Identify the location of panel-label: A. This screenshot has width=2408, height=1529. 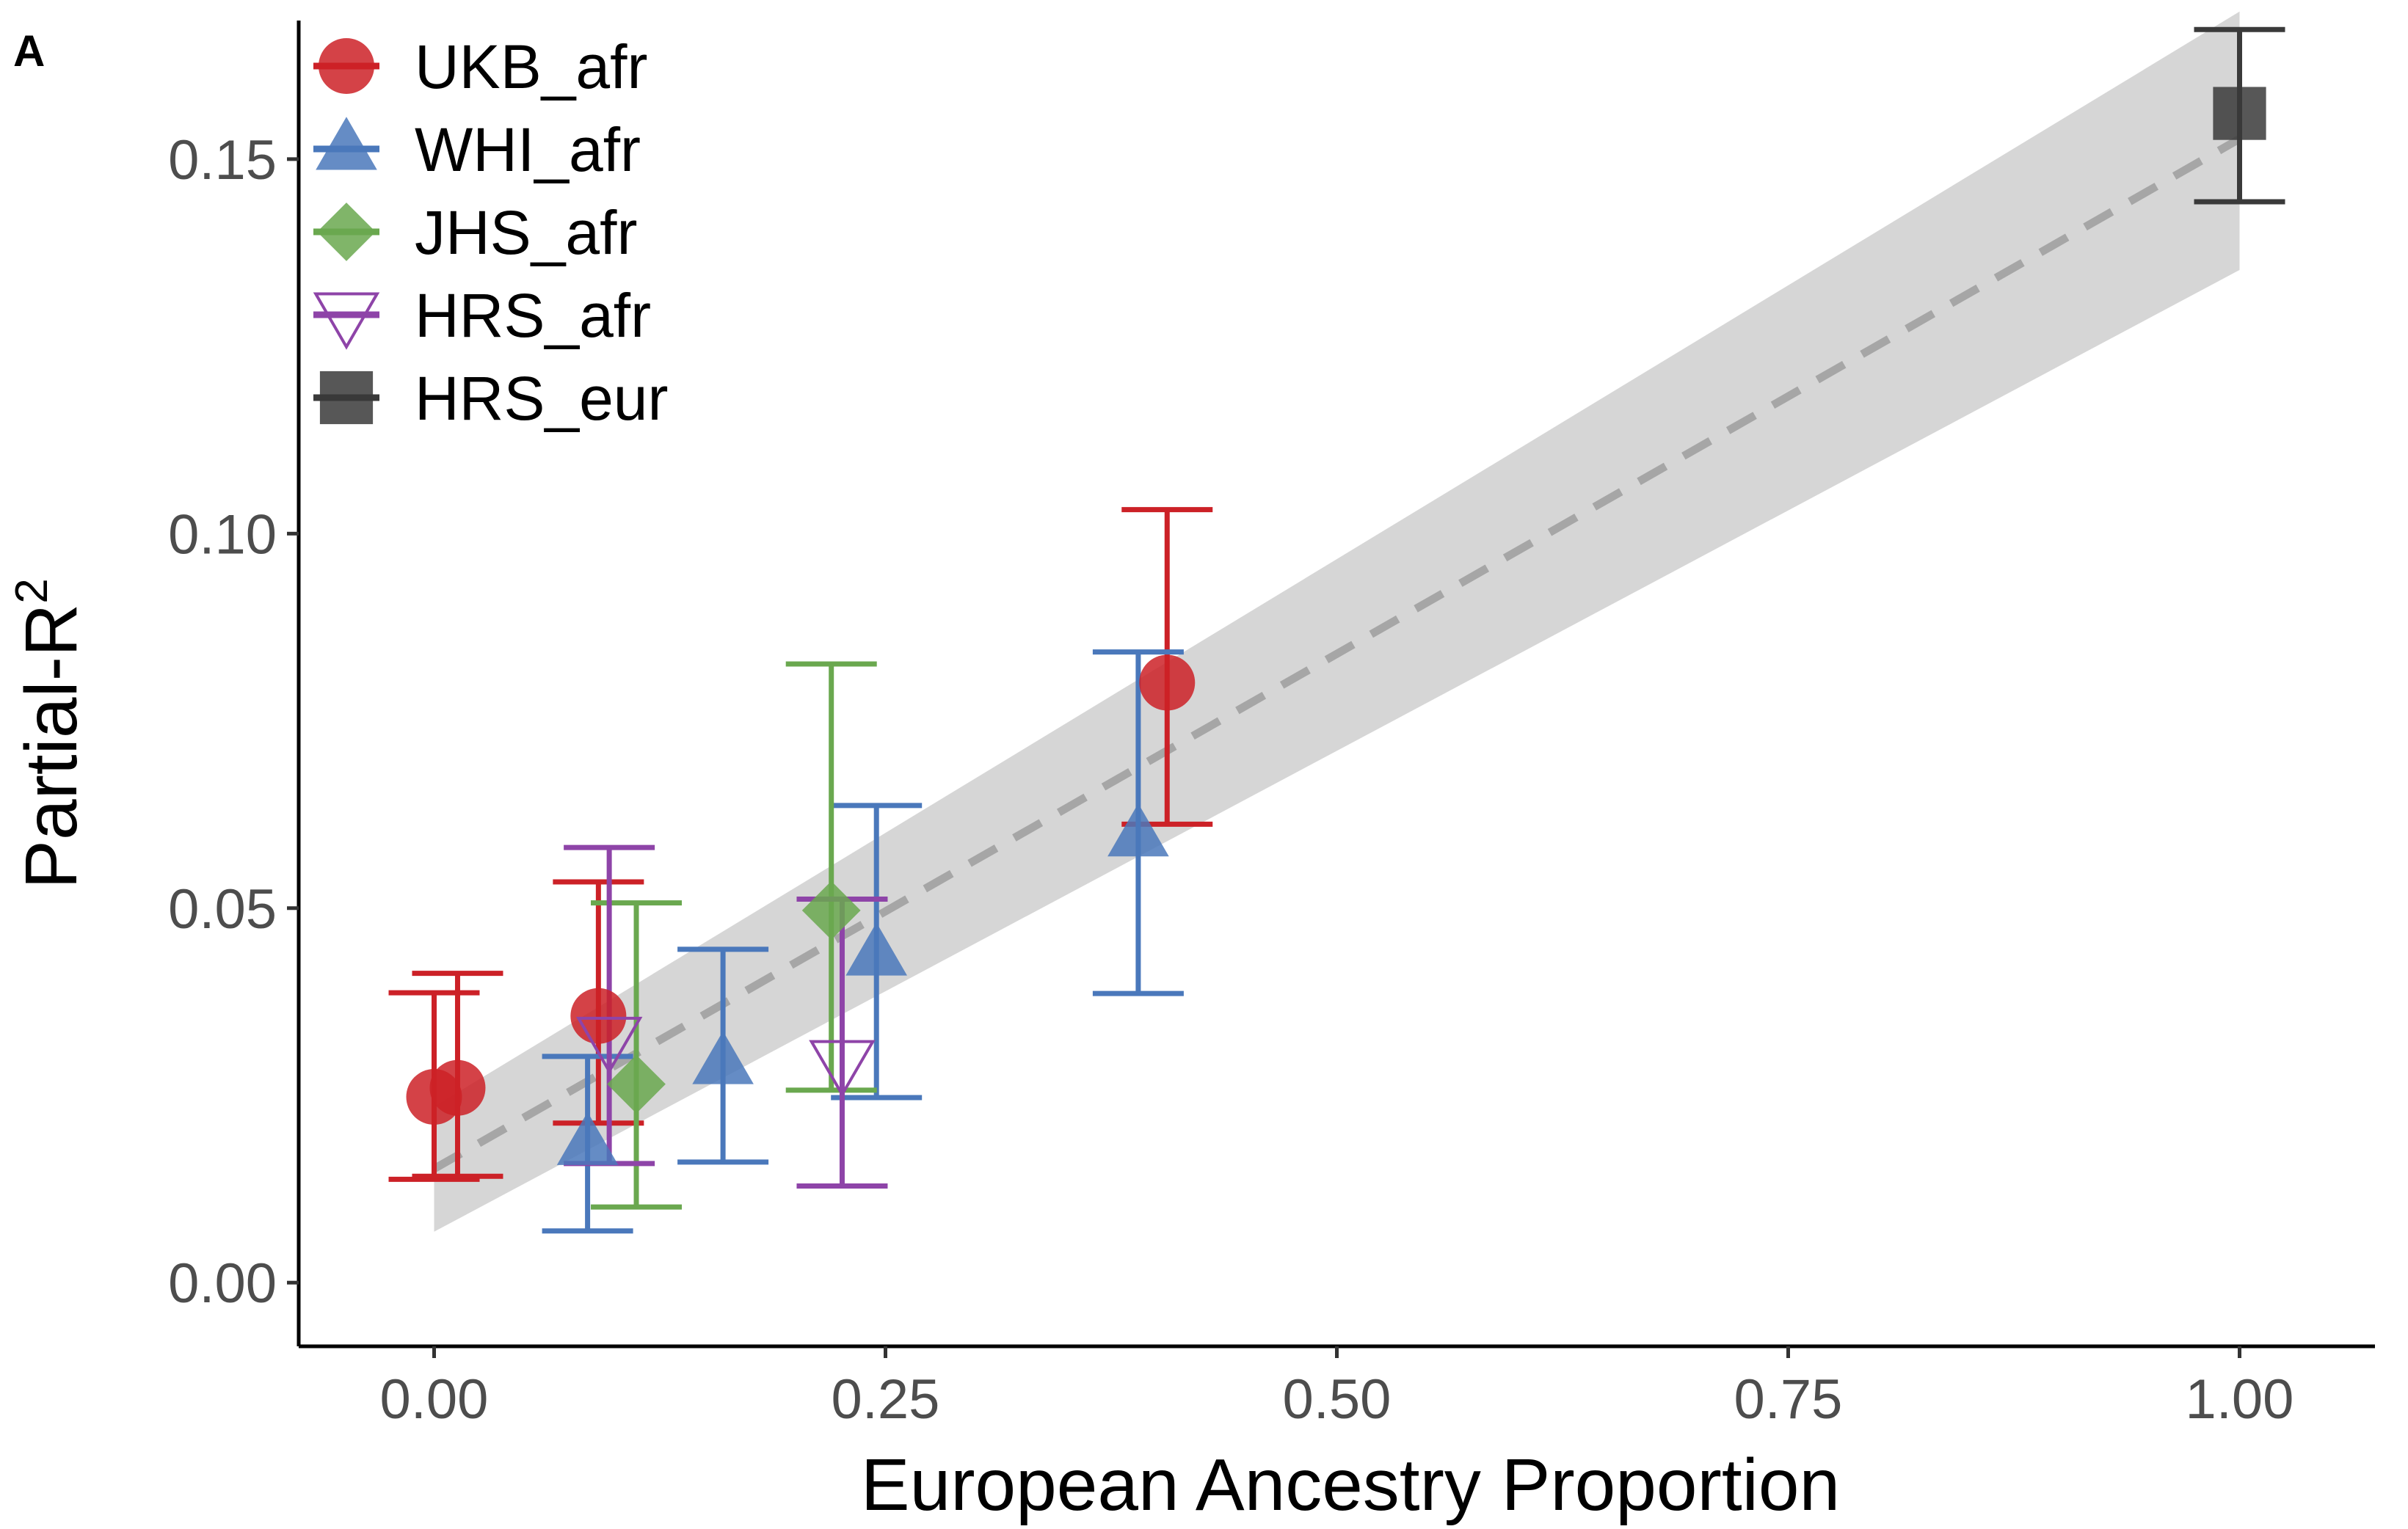
(29, 51).